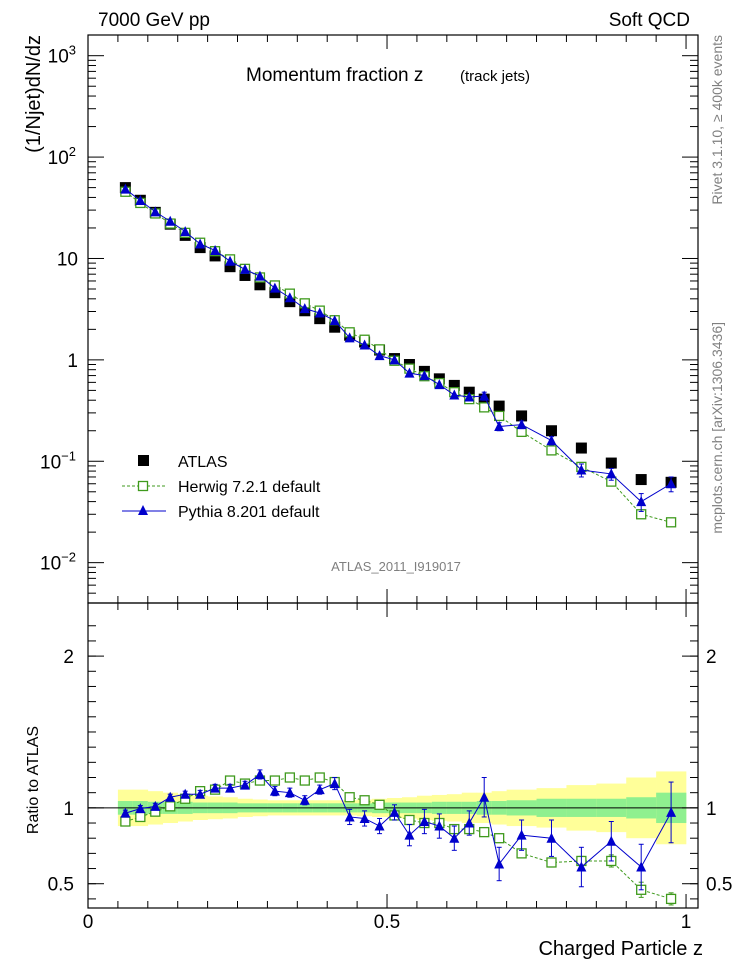 This screenshot has width=746, height=972. Describe the element at coordinates (717, 120) in the screenshot. I see `side-label-top: Rivet 3.1.10, ≥ 400k events` at that location.